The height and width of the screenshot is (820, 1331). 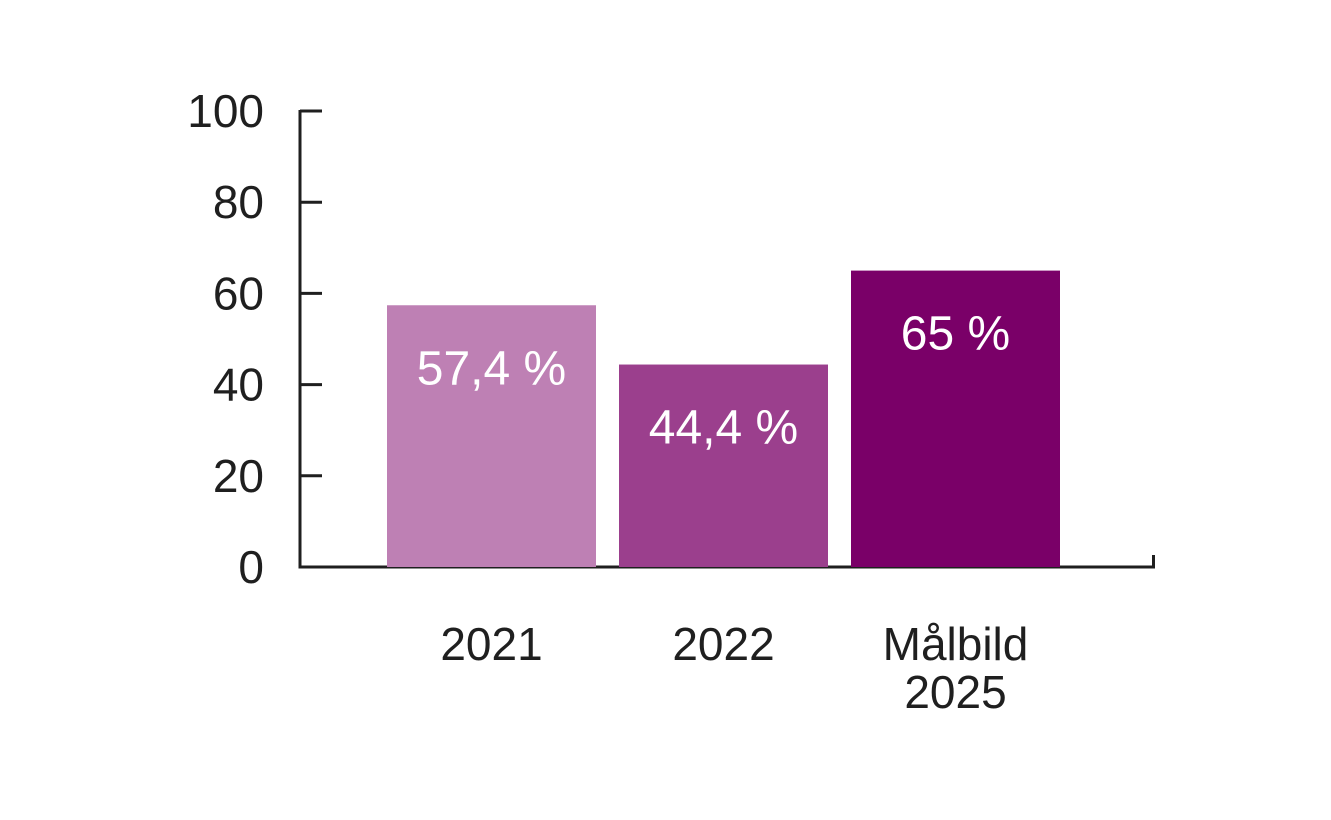 What do you see at coordinates (491, 368) in the screenshot?
I see `data-label: 57,4 %` at bounding box center [491, 368].